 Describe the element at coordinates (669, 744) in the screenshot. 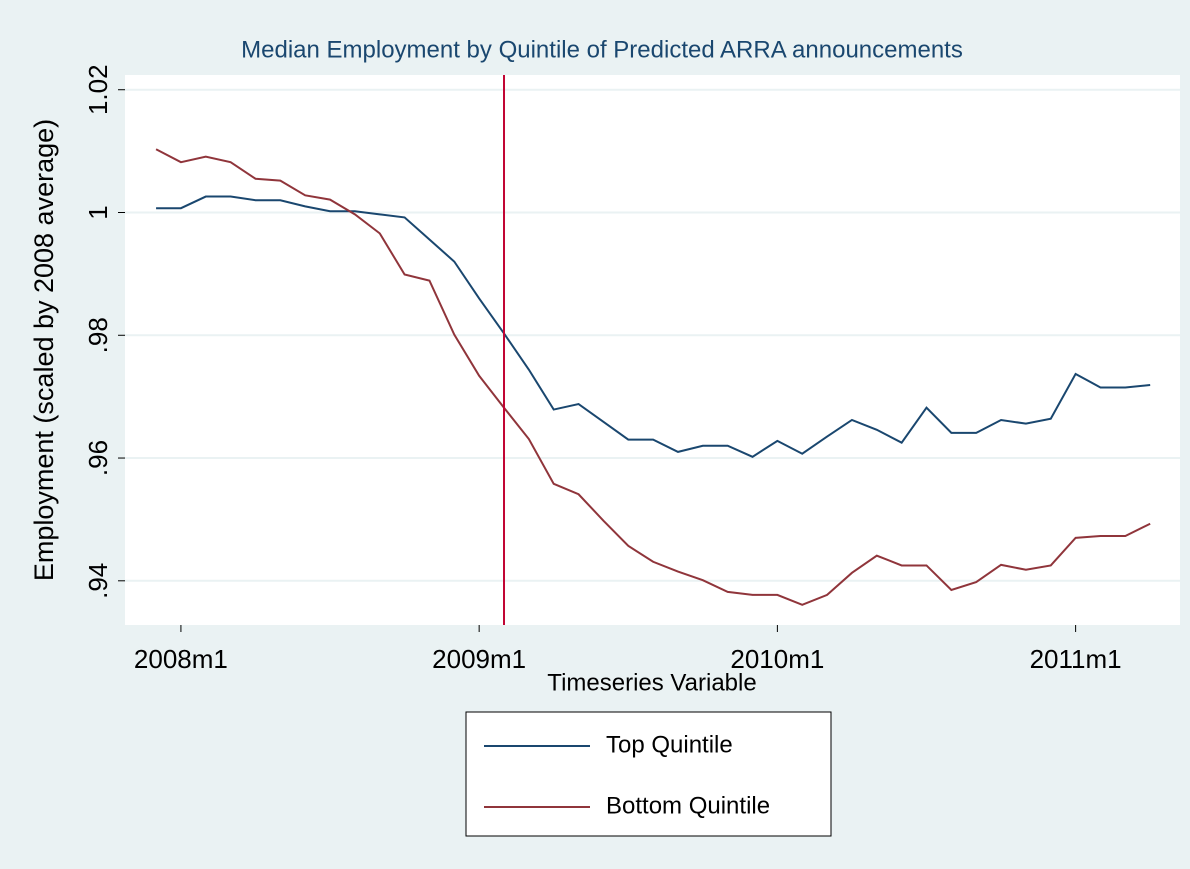

I see `legend-label: Top Quintile` at that location.